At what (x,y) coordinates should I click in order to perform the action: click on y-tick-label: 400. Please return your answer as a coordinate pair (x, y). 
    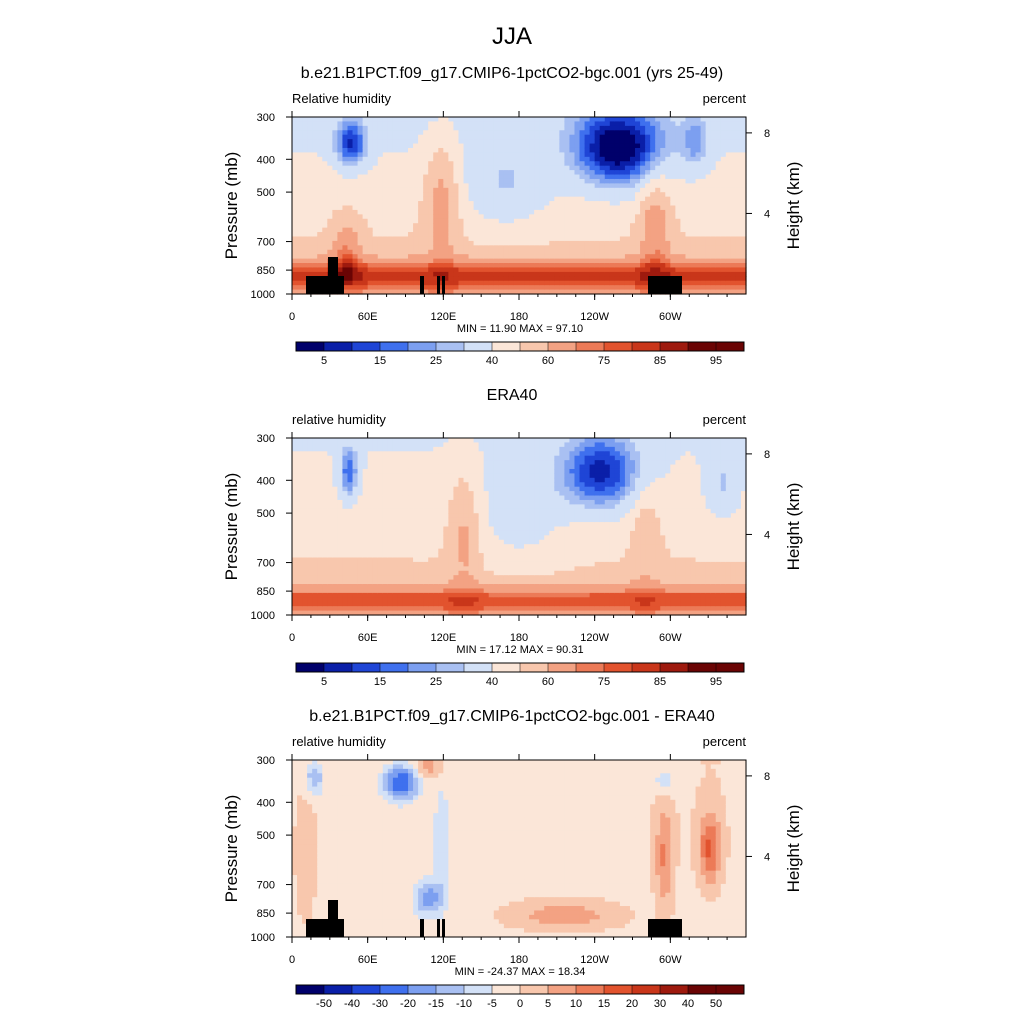
    Looking at the image, I should click on (266, 160).